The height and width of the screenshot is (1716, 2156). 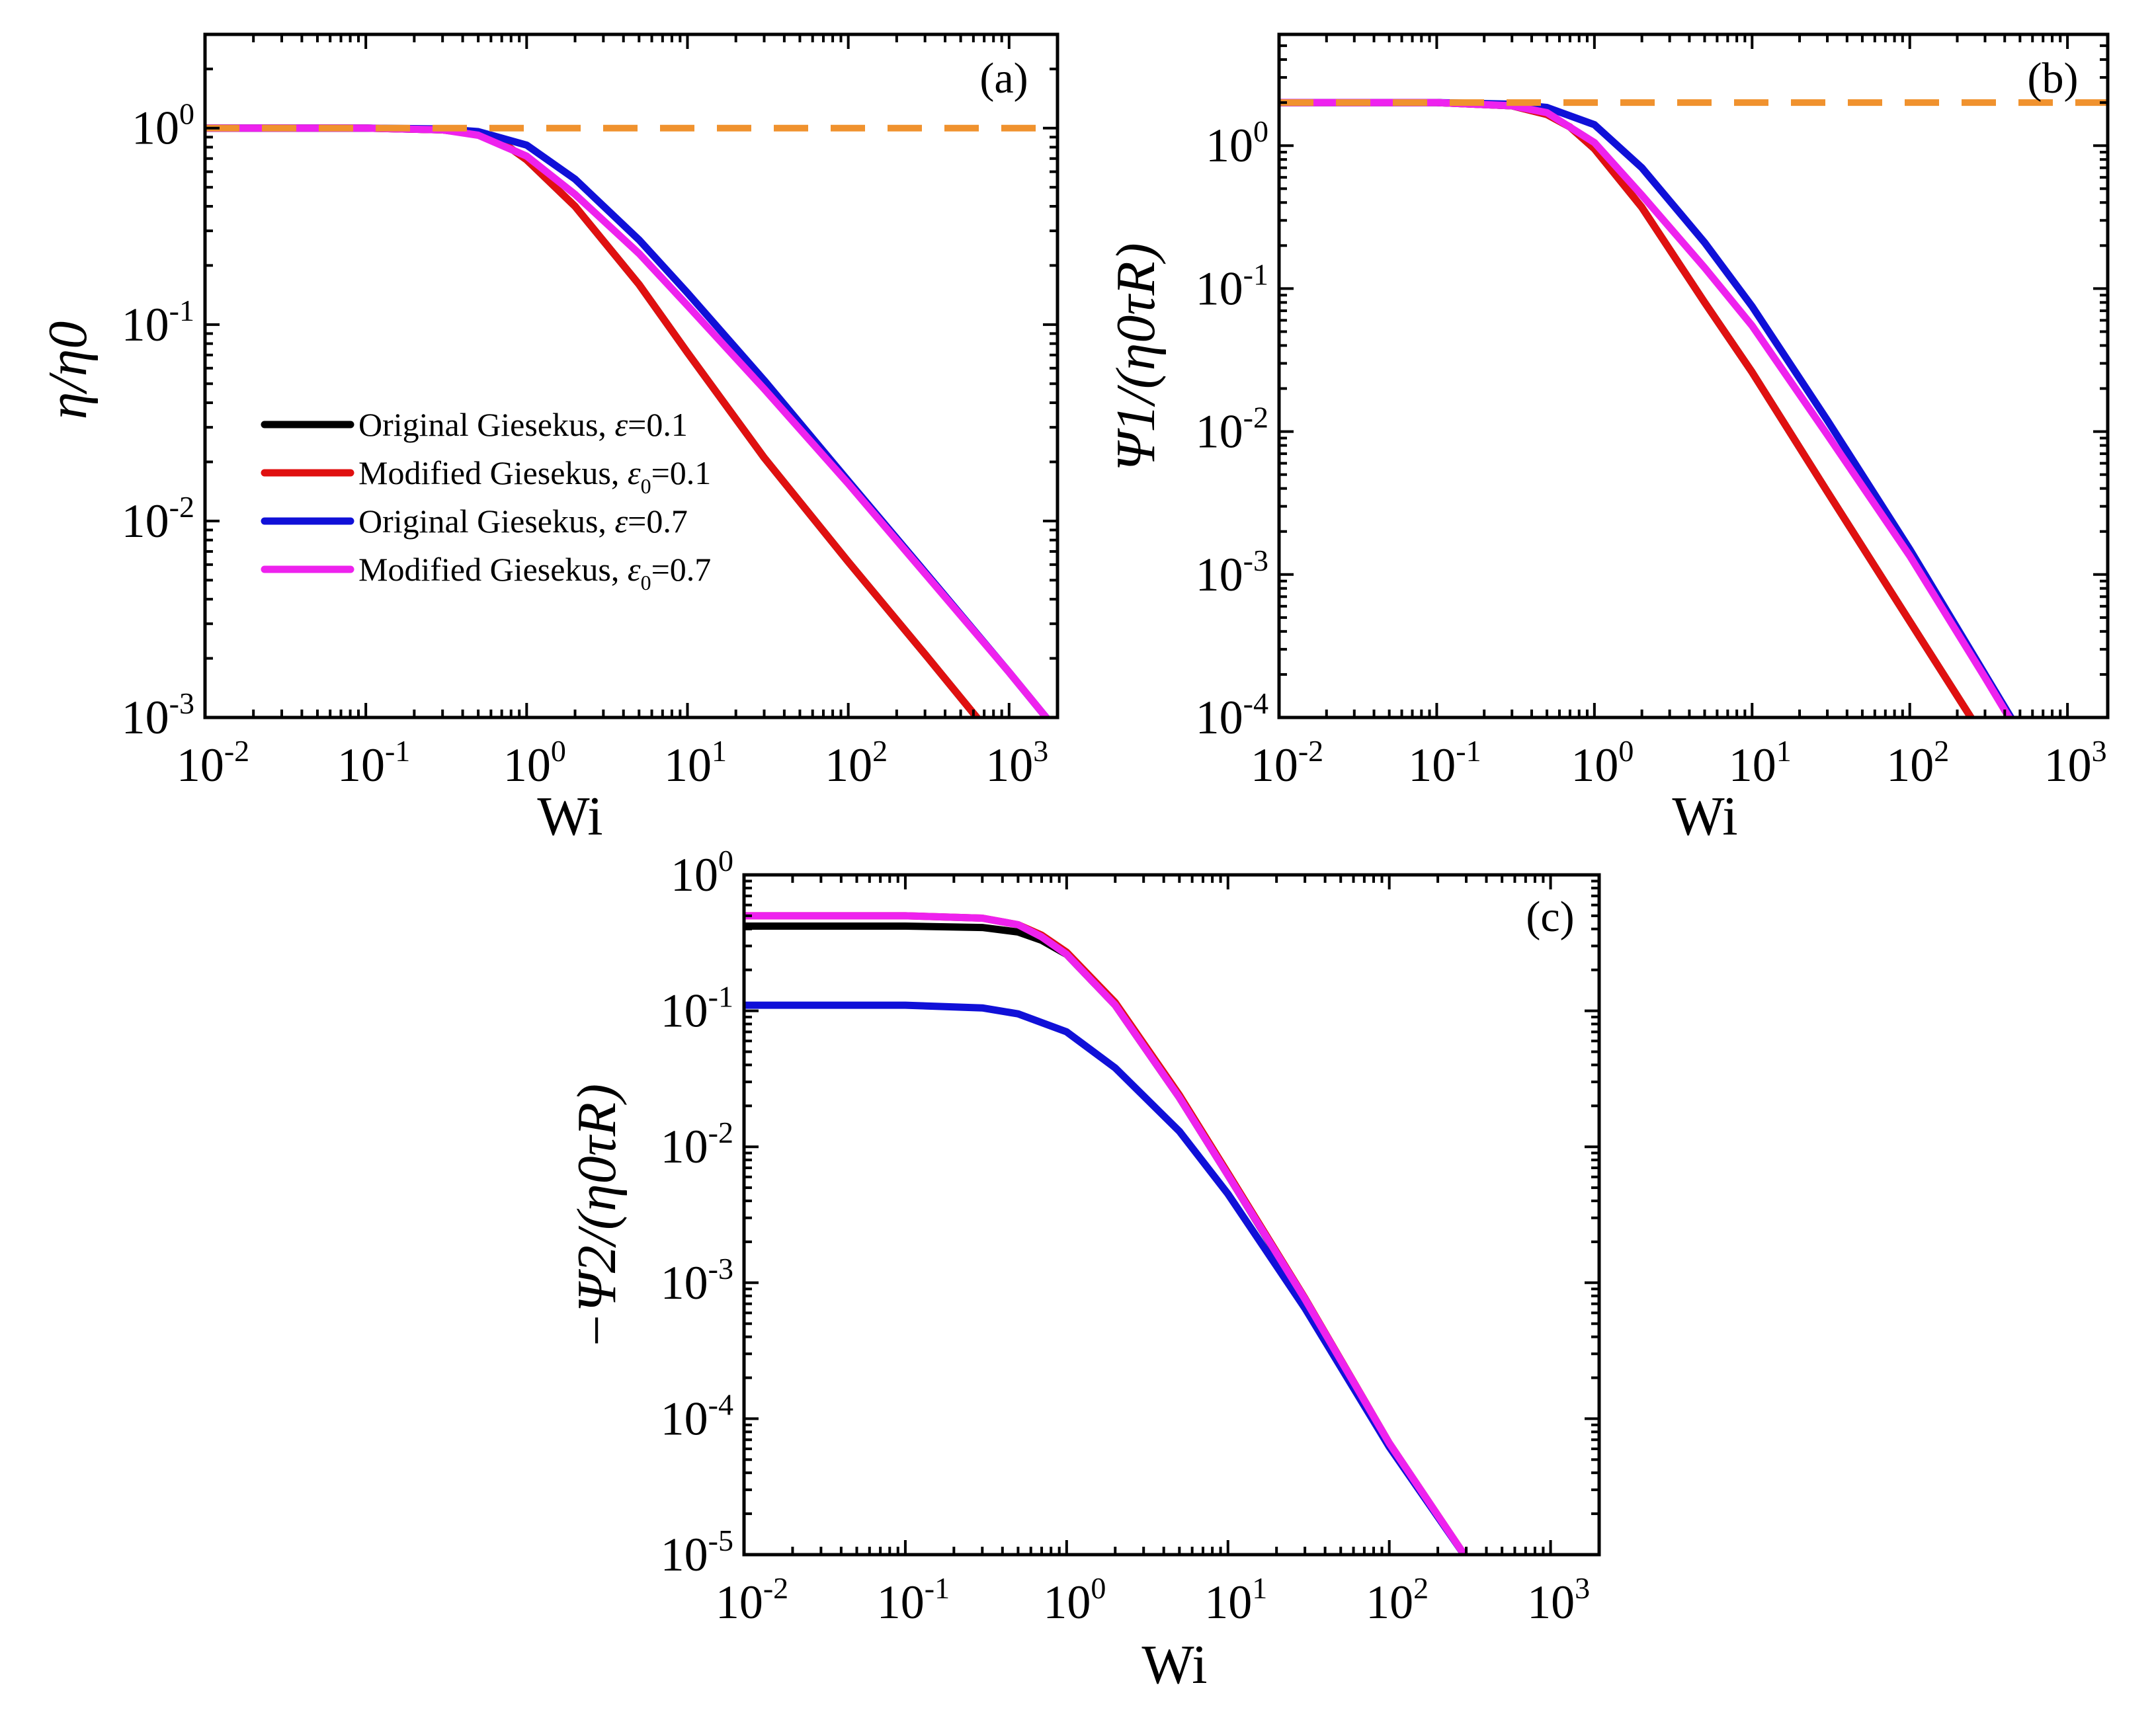 I want to click on panel-a-curves, so click(x=631, y=421).